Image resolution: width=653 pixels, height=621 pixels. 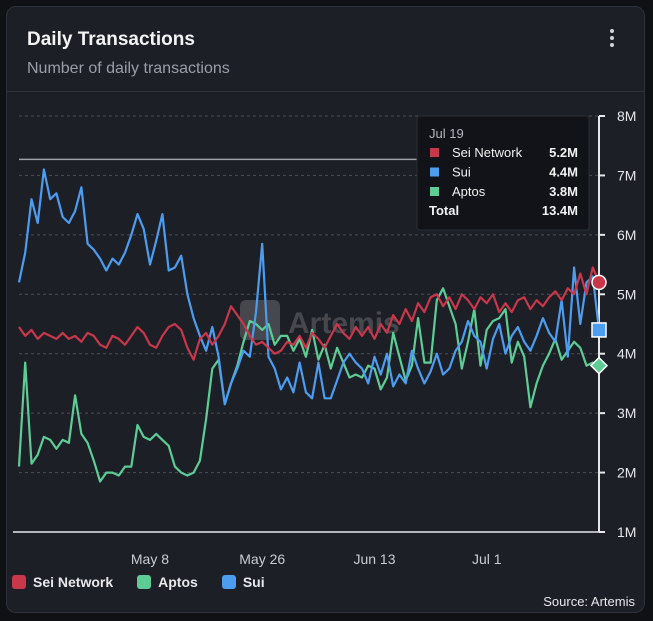 What do you see at coordinates (560, 210) in the screenshot?
I see `tooltip-total-value: 13.4M` at bounding box center [560, 210].